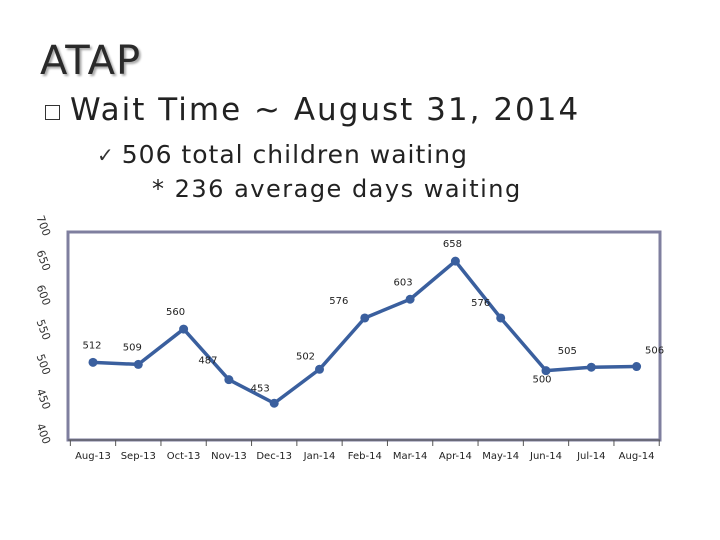 This screenshot has height=540, width=720. What do you see at coordinates (93, 456) in the screenshot?
I see `x-tick-label: Aug-13` at bounding box center [93, 456].